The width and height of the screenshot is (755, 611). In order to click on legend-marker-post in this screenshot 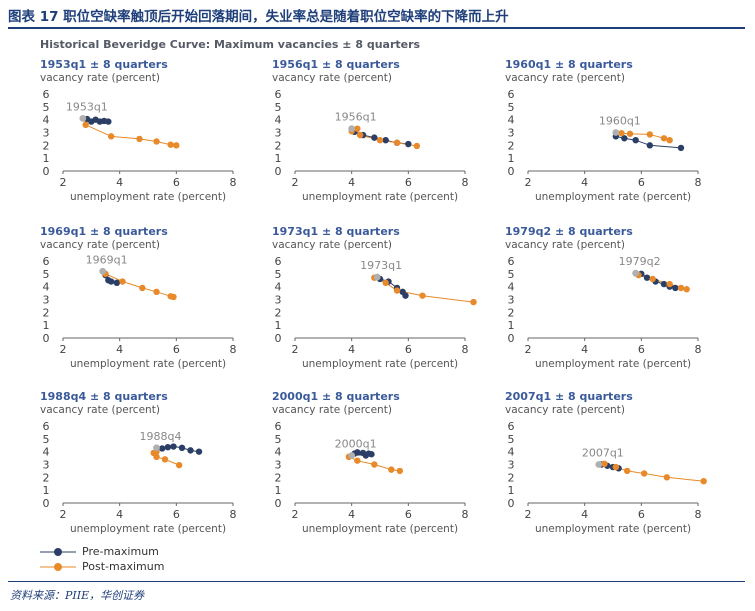, I will do `click(58, 567)`.